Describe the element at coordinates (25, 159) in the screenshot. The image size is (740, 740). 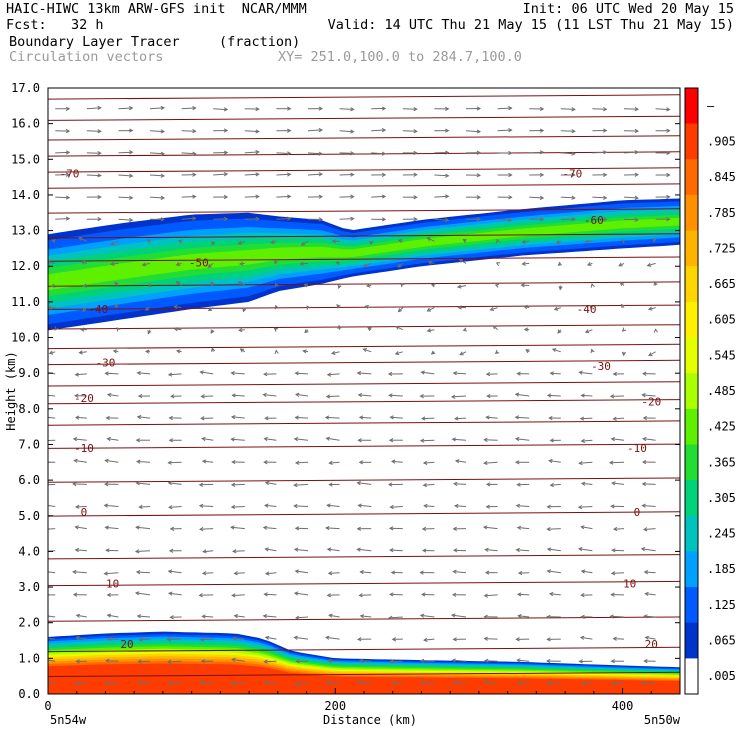
I see `y-tick-label: 15.0` at that location.